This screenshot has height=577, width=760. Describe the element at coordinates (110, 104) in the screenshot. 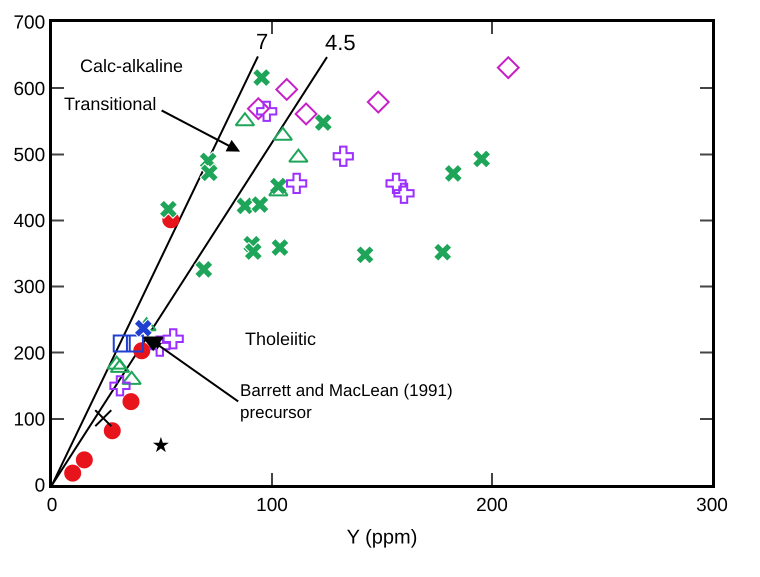

I see `annotation: Transitional` at that location.